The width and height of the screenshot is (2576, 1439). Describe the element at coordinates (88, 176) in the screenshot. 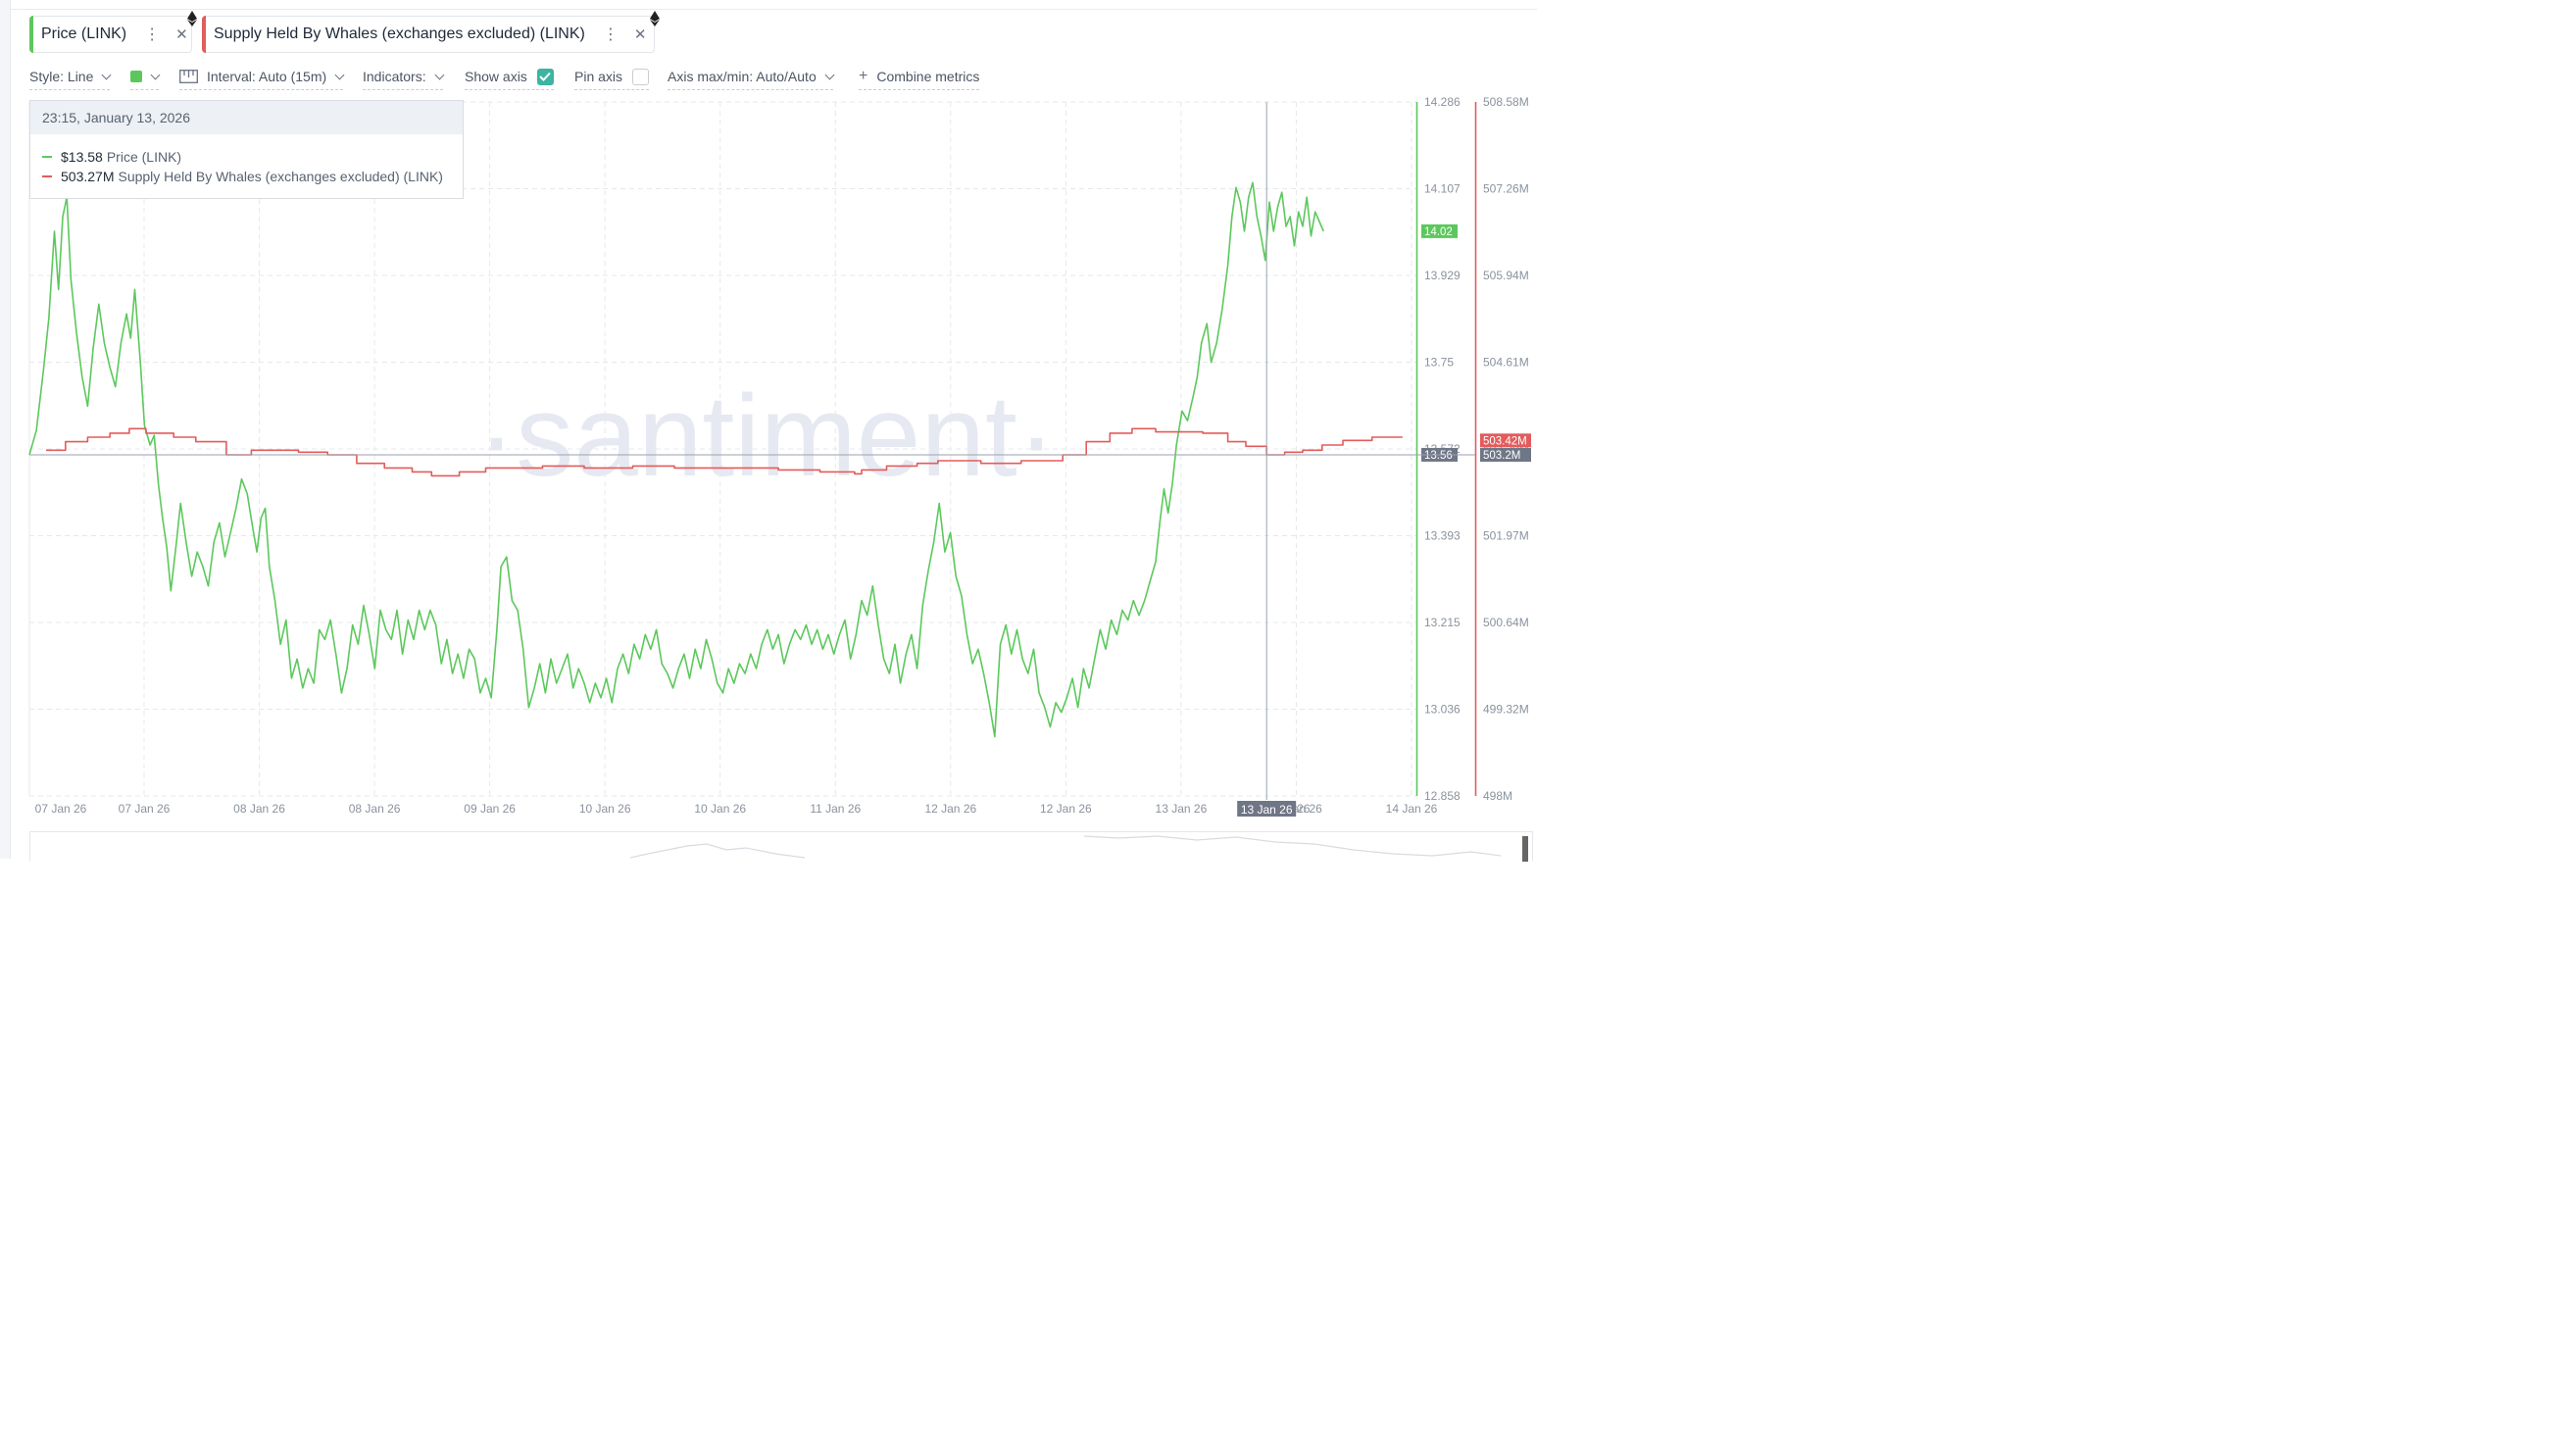

I see `tooltip-value: 503.27M` at that location.